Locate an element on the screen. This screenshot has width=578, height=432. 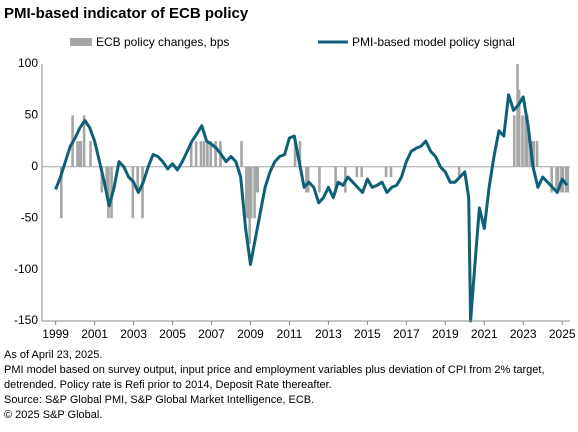
x-tick-label: 2019 is located at coordinates (445, 334).